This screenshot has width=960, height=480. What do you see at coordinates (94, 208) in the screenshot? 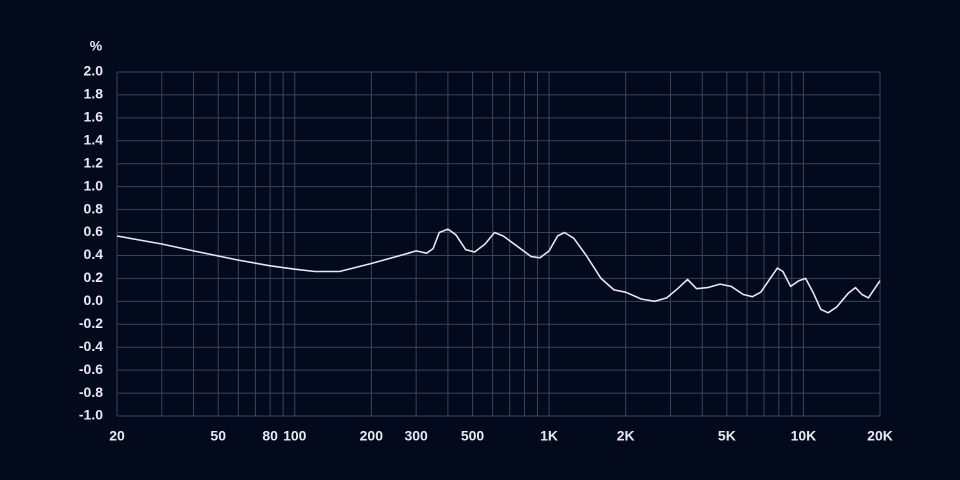
I see `y-tick-label: 0.8` at bounding box center [94, 208].